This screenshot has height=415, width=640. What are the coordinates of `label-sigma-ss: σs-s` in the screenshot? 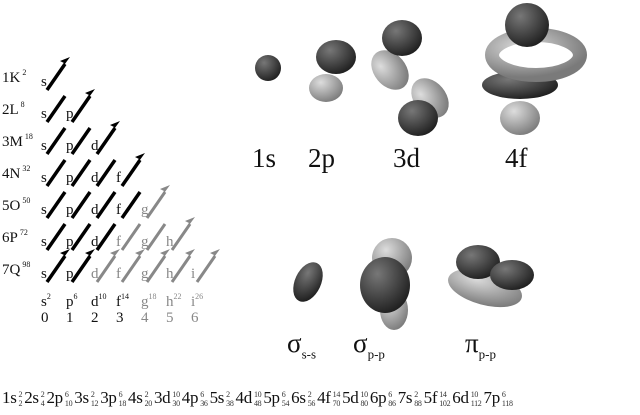 It's located at (301, 345).